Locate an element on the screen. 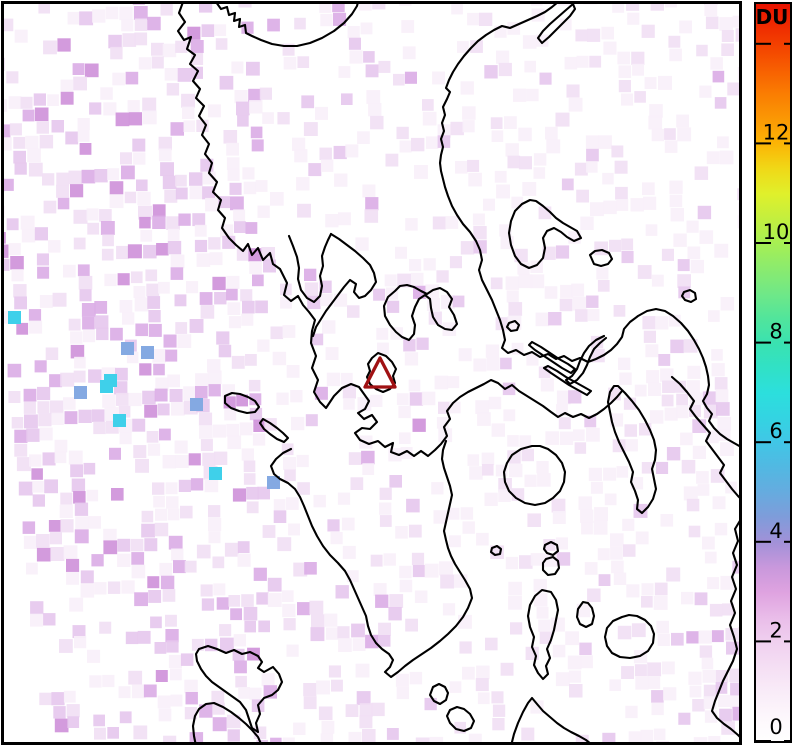 The height and width of the screenshot is (746, 793). colorbar-tick-label: 2 is located at coordinates (775, 630).